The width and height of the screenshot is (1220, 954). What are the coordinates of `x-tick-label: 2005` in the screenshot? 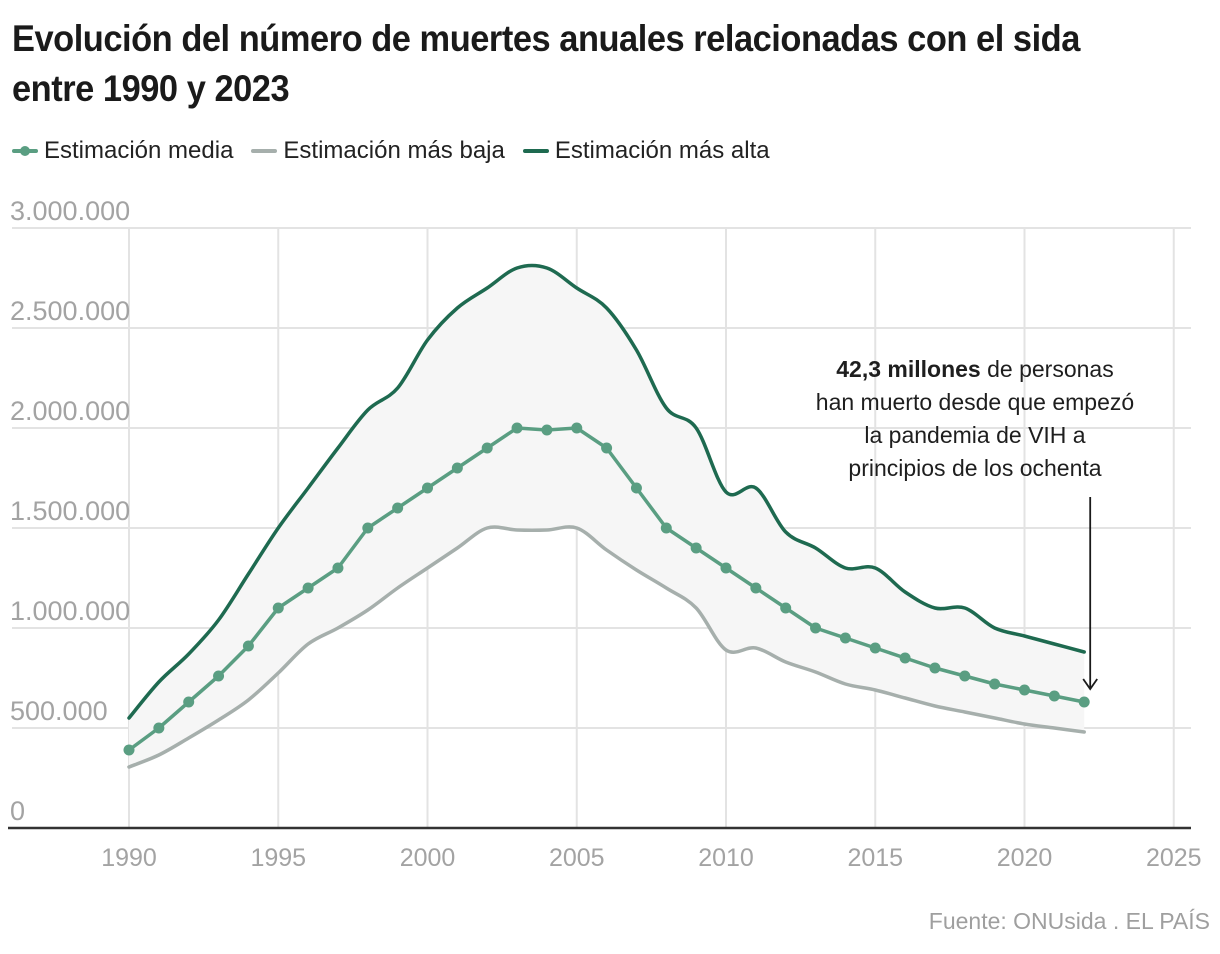 It's located at (577, 858).